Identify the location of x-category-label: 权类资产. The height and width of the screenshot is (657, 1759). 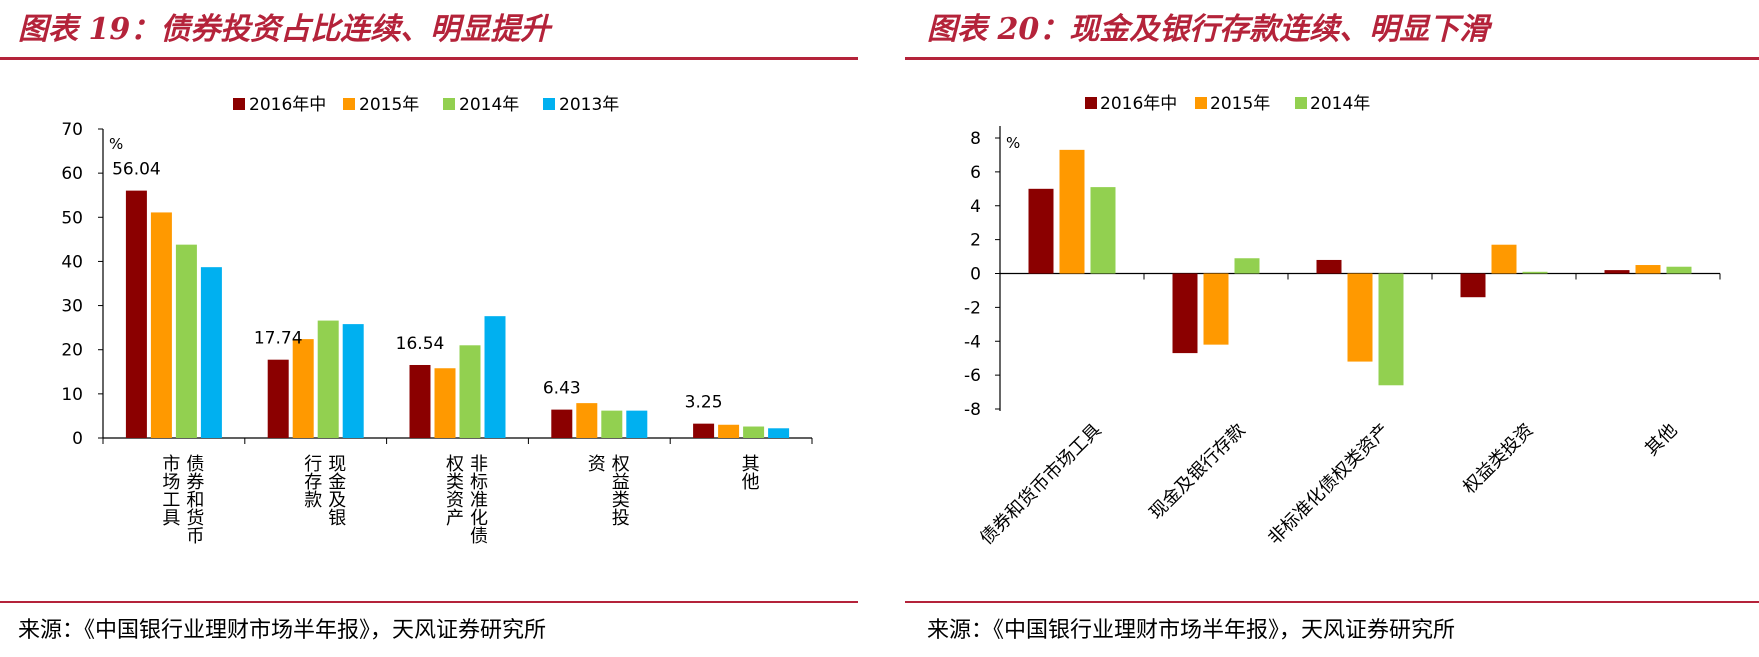
(453, 490).